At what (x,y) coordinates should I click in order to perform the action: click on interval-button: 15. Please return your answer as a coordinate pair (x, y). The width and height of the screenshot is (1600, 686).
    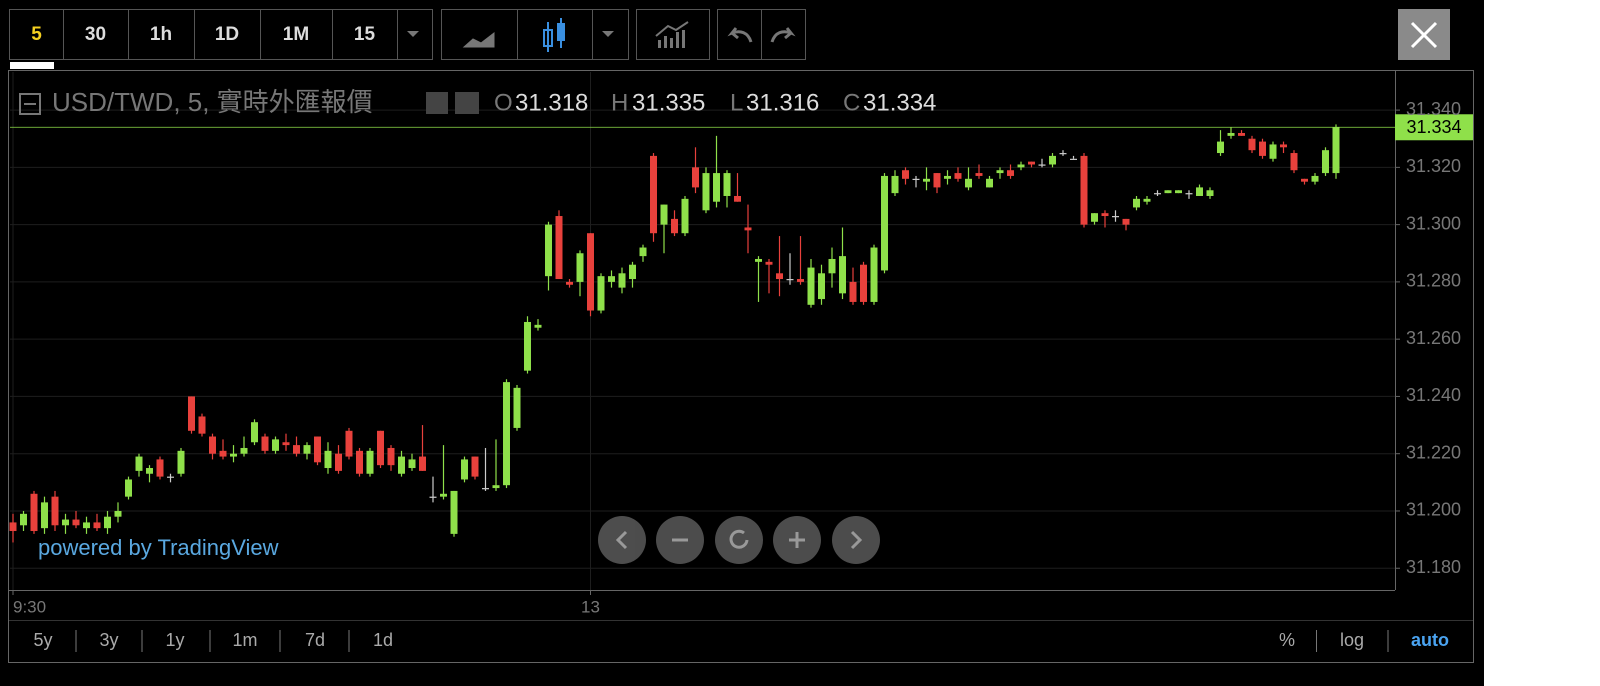
    Looking at the image, I should click on (365, 34).